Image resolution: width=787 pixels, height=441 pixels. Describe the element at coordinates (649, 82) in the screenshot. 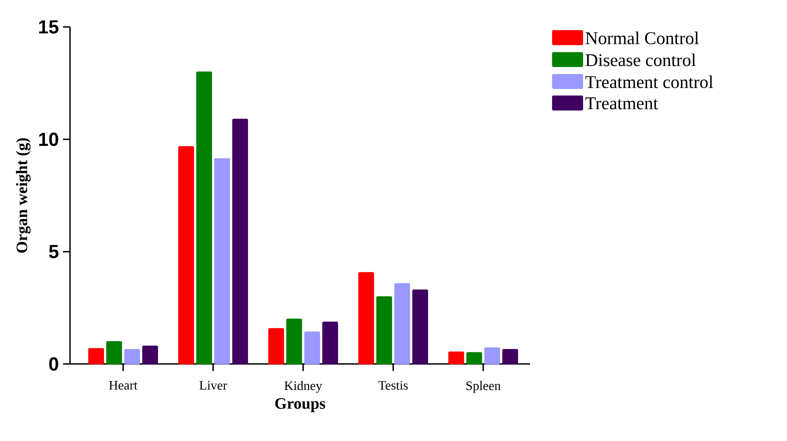

I see `legend-label: Treatment control` at that location.